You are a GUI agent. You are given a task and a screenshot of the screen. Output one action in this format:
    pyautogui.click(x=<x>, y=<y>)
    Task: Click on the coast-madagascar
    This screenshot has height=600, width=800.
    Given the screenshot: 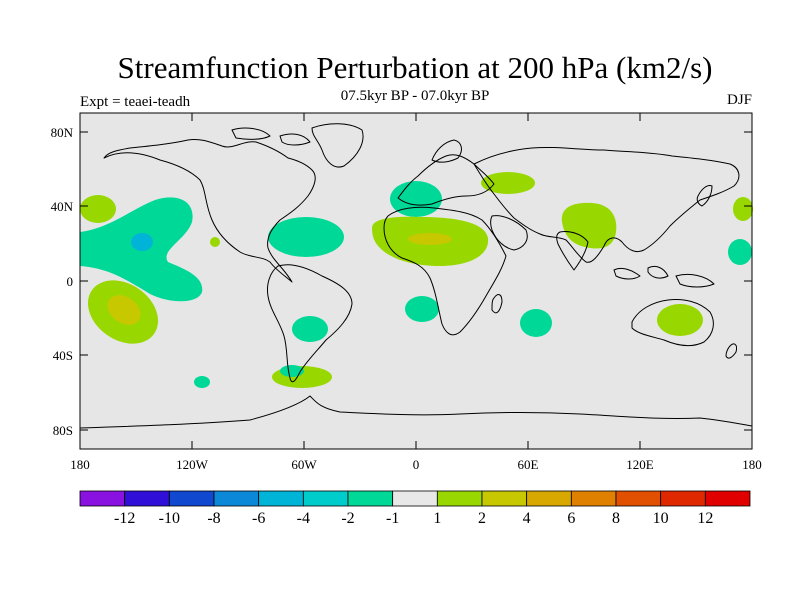 What is the action you would take?
    pyautogui.click(x=497, y=304)
    